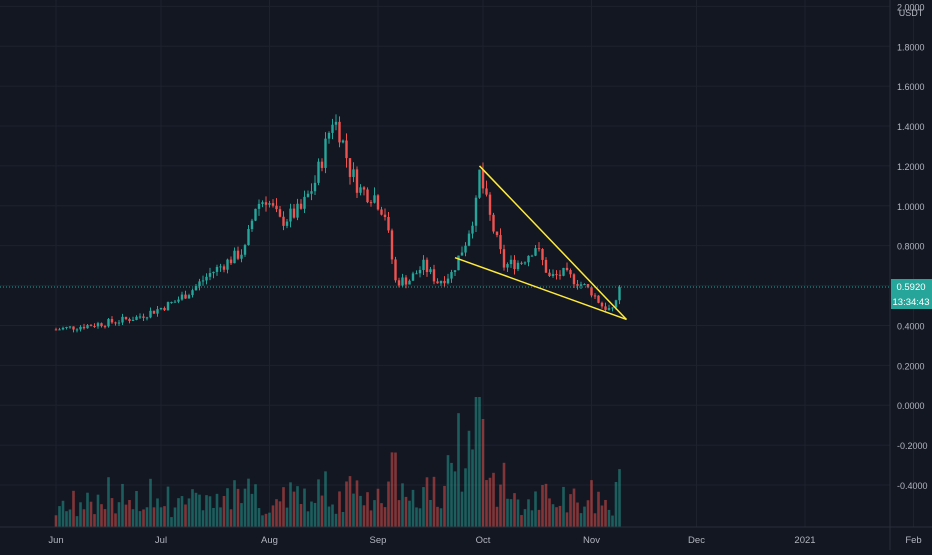 The height and width of the screenshot is (555, 932). Describe the element at coordinates (912, 486) in the screenshot. I see `price-tick-label: -0.4000` at that location.